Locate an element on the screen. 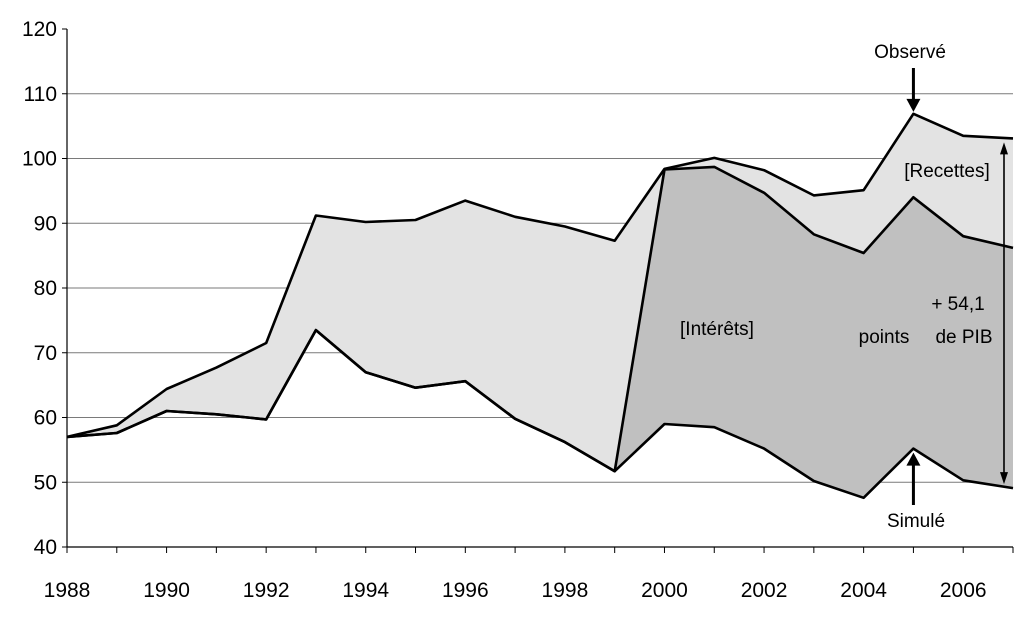 The height and width of the screenshot is (617, 1031). gap-arrow-head-bottom is located at coordinates (1004, 478).